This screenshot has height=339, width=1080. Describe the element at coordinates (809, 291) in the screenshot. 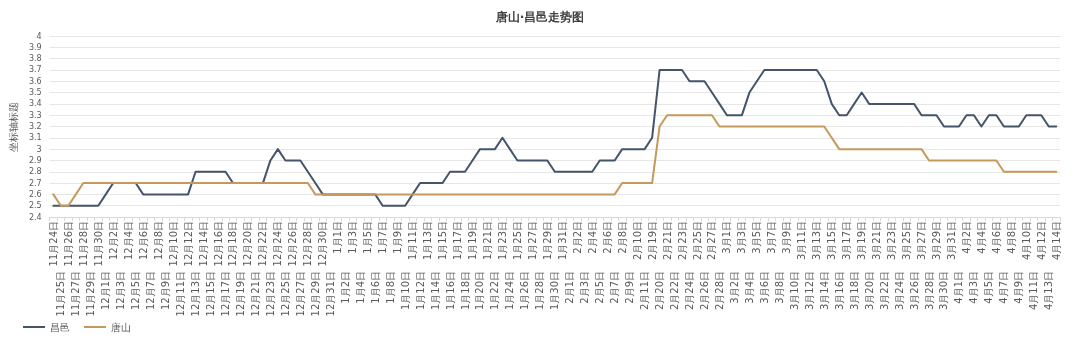

I see `x-tick-label: 3月12日` at that location.